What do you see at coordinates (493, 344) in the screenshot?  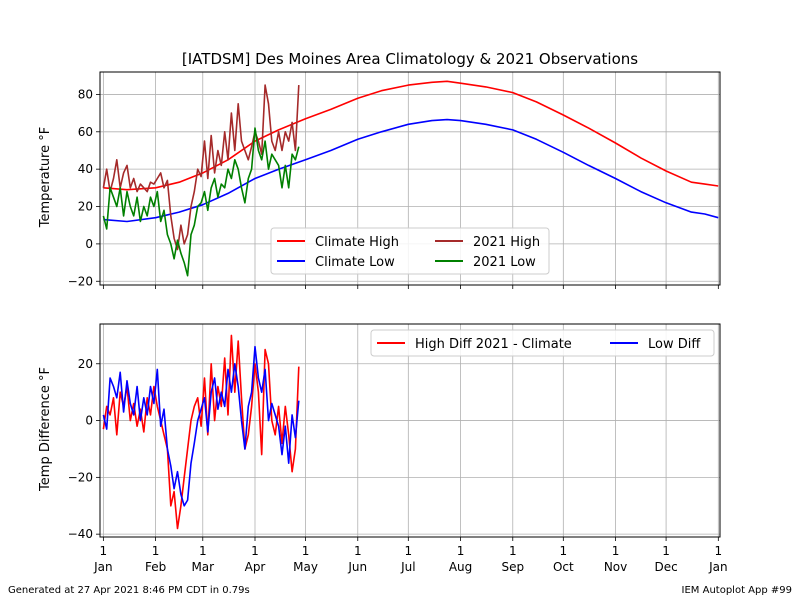 I see `legend-label: High Diff 2021 - Climate` at bounding box center [493, 344].